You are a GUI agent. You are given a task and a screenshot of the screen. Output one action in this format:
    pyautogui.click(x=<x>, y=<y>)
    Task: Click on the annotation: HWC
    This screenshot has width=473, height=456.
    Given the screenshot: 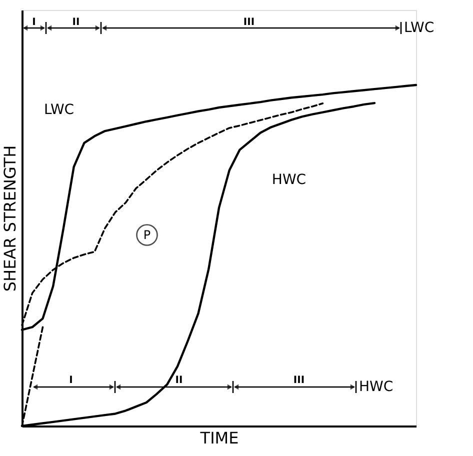 What is the action you would take?
    pyautogui.click(x=376, y=387)
    